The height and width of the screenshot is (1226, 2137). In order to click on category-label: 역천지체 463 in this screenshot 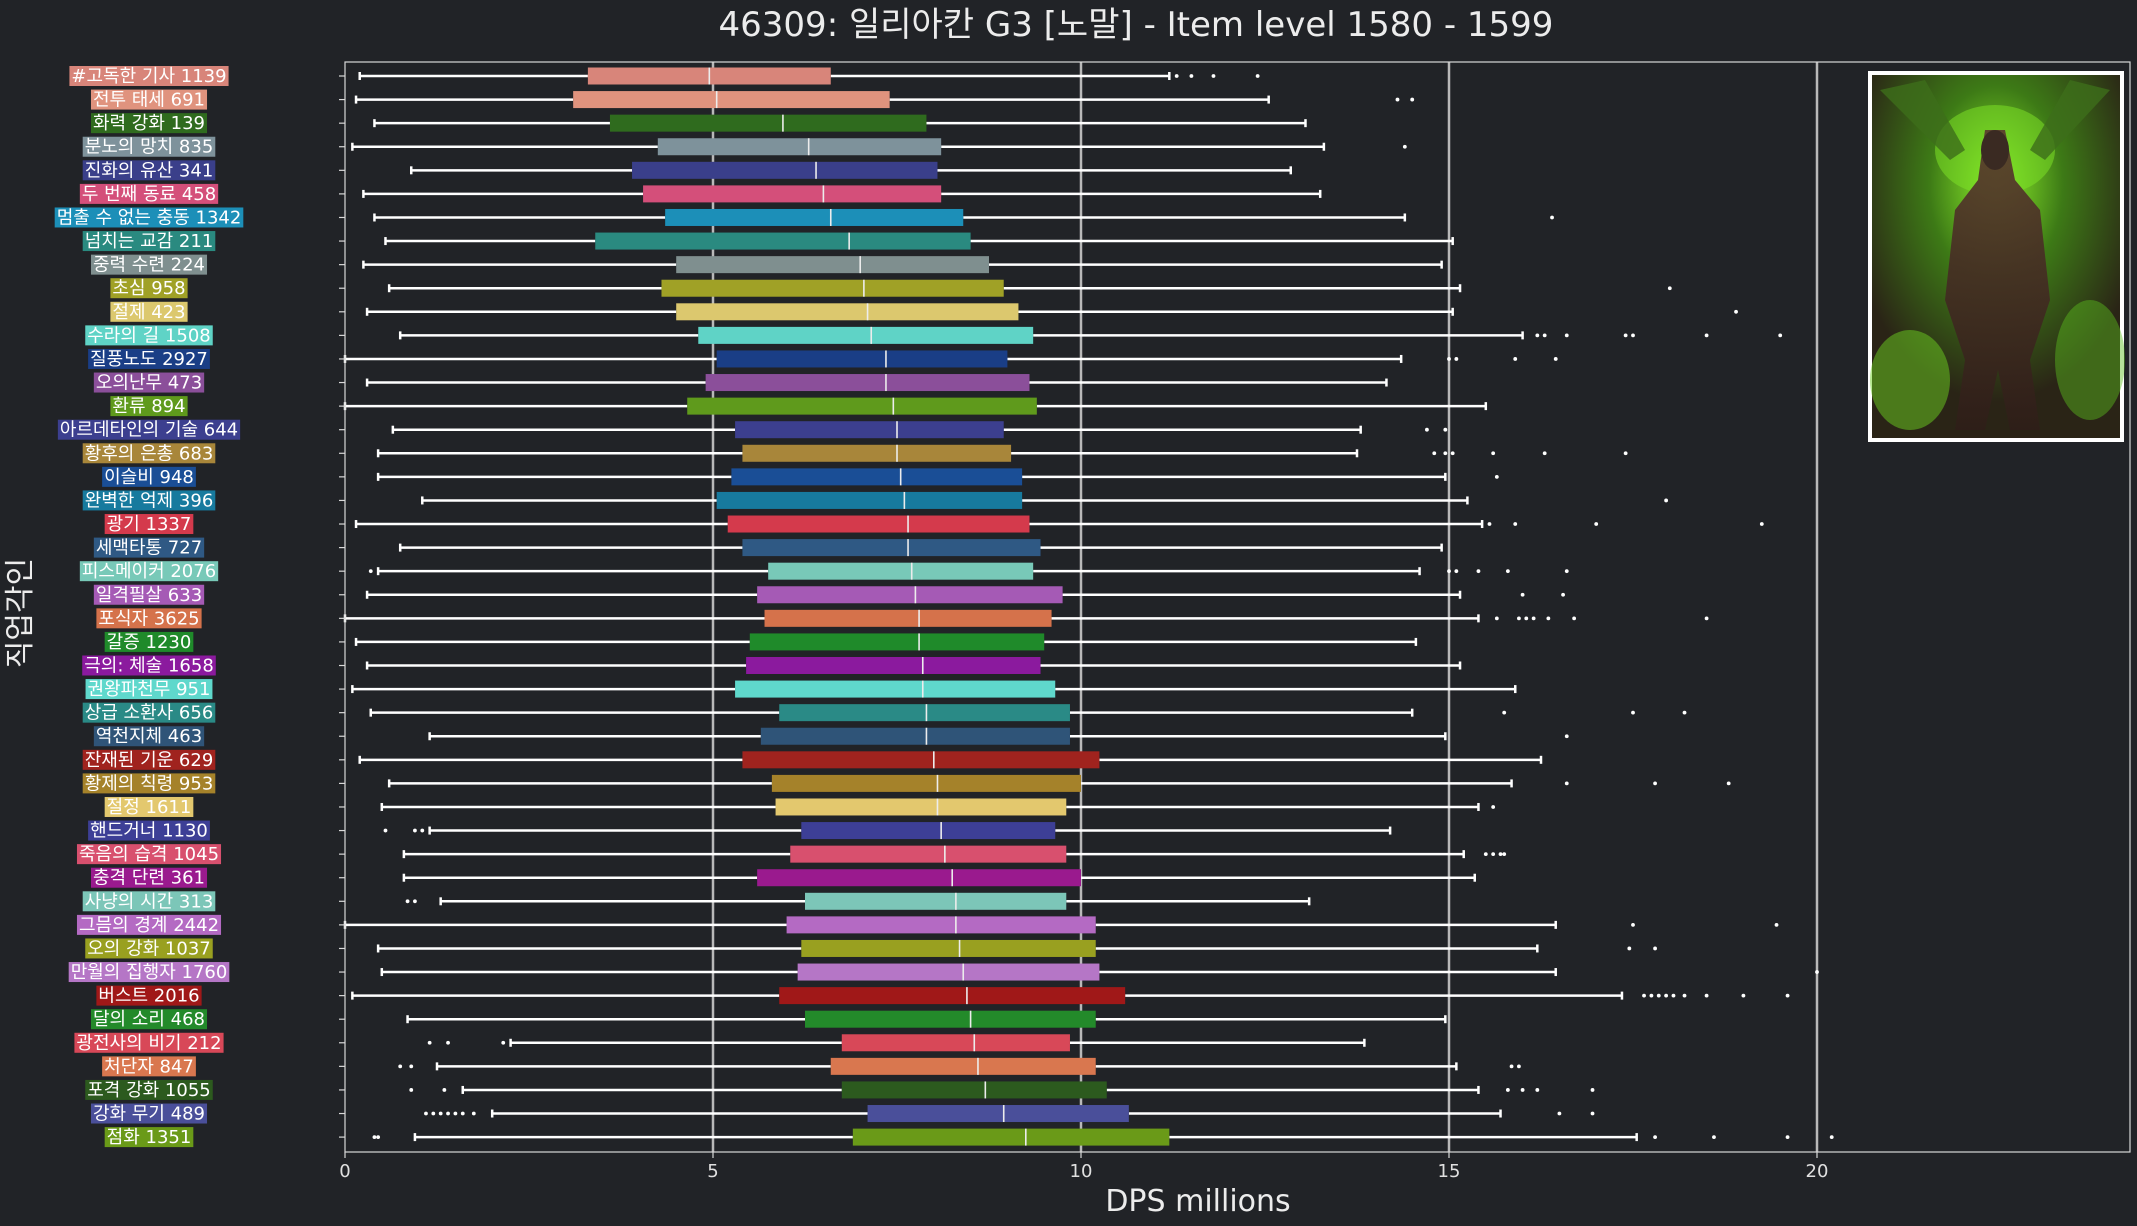, I will do `click(149, 736)`.